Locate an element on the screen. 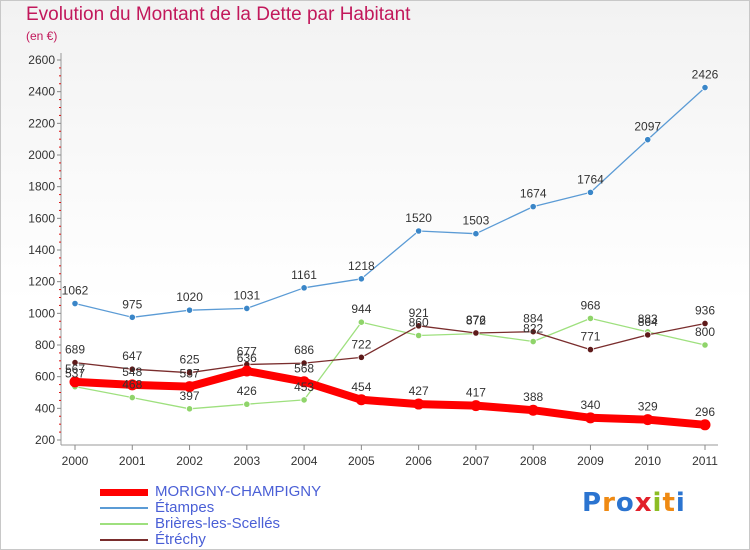 The image size is (750, 550). data-label: 1764 is located at coordinates (590, 179).